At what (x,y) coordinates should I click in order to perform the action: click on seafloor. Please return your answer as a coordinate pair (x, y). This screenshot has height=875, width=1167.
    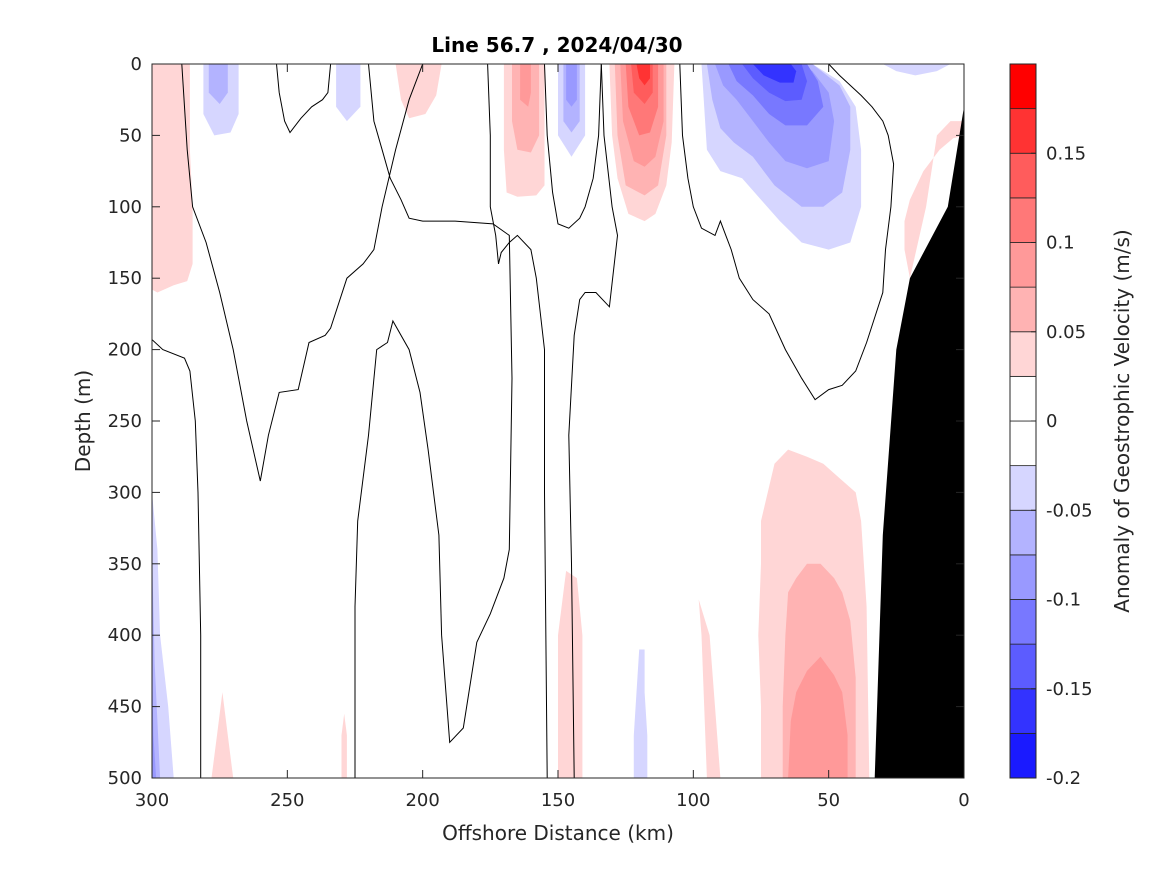
    Looking at the image, I should click on (919, 442).